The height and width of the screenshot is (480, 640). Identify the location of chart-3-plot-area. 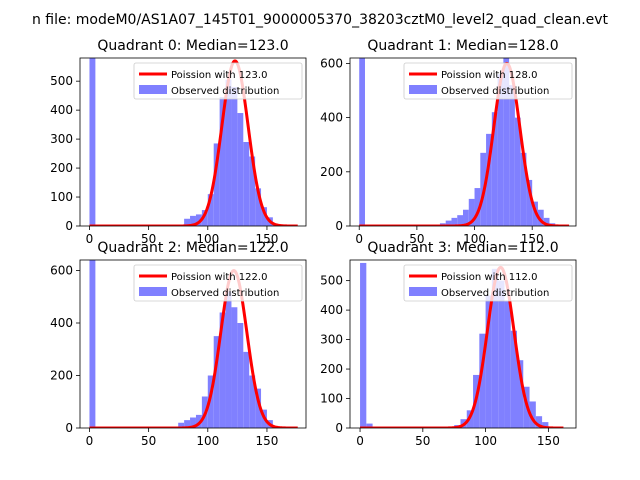
(462, 345).